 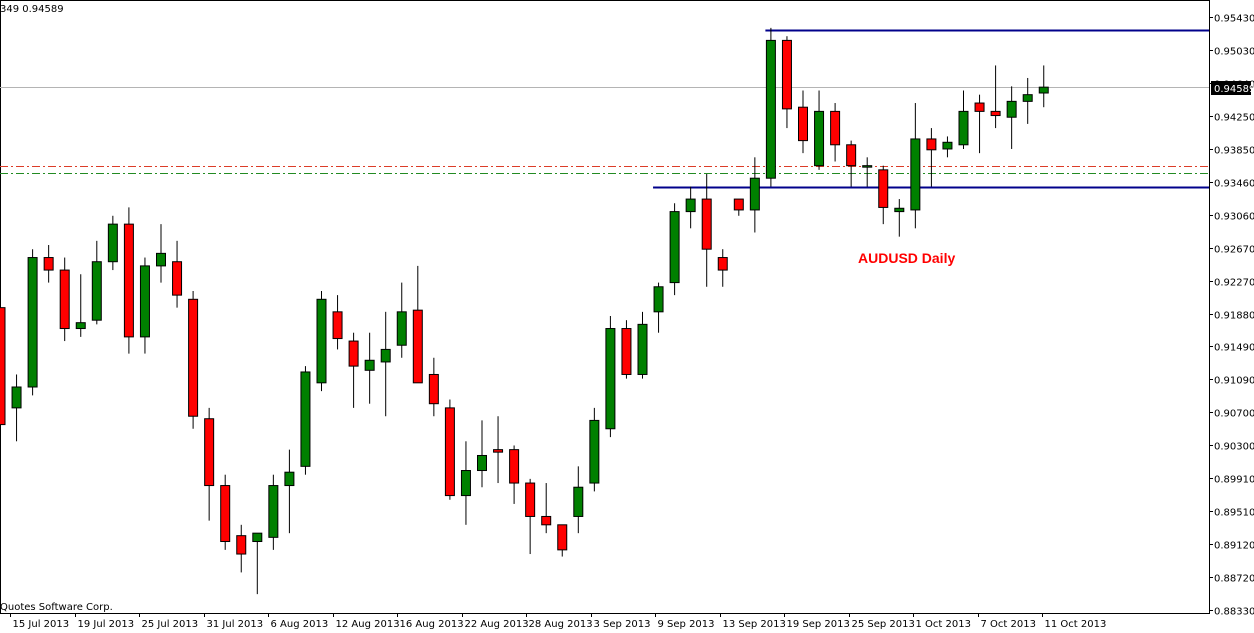 What do you see at coordinates (1234, 89) in the screenshot?
I see `current-price-label: 0.94589` at bounding box center [1234, 89].